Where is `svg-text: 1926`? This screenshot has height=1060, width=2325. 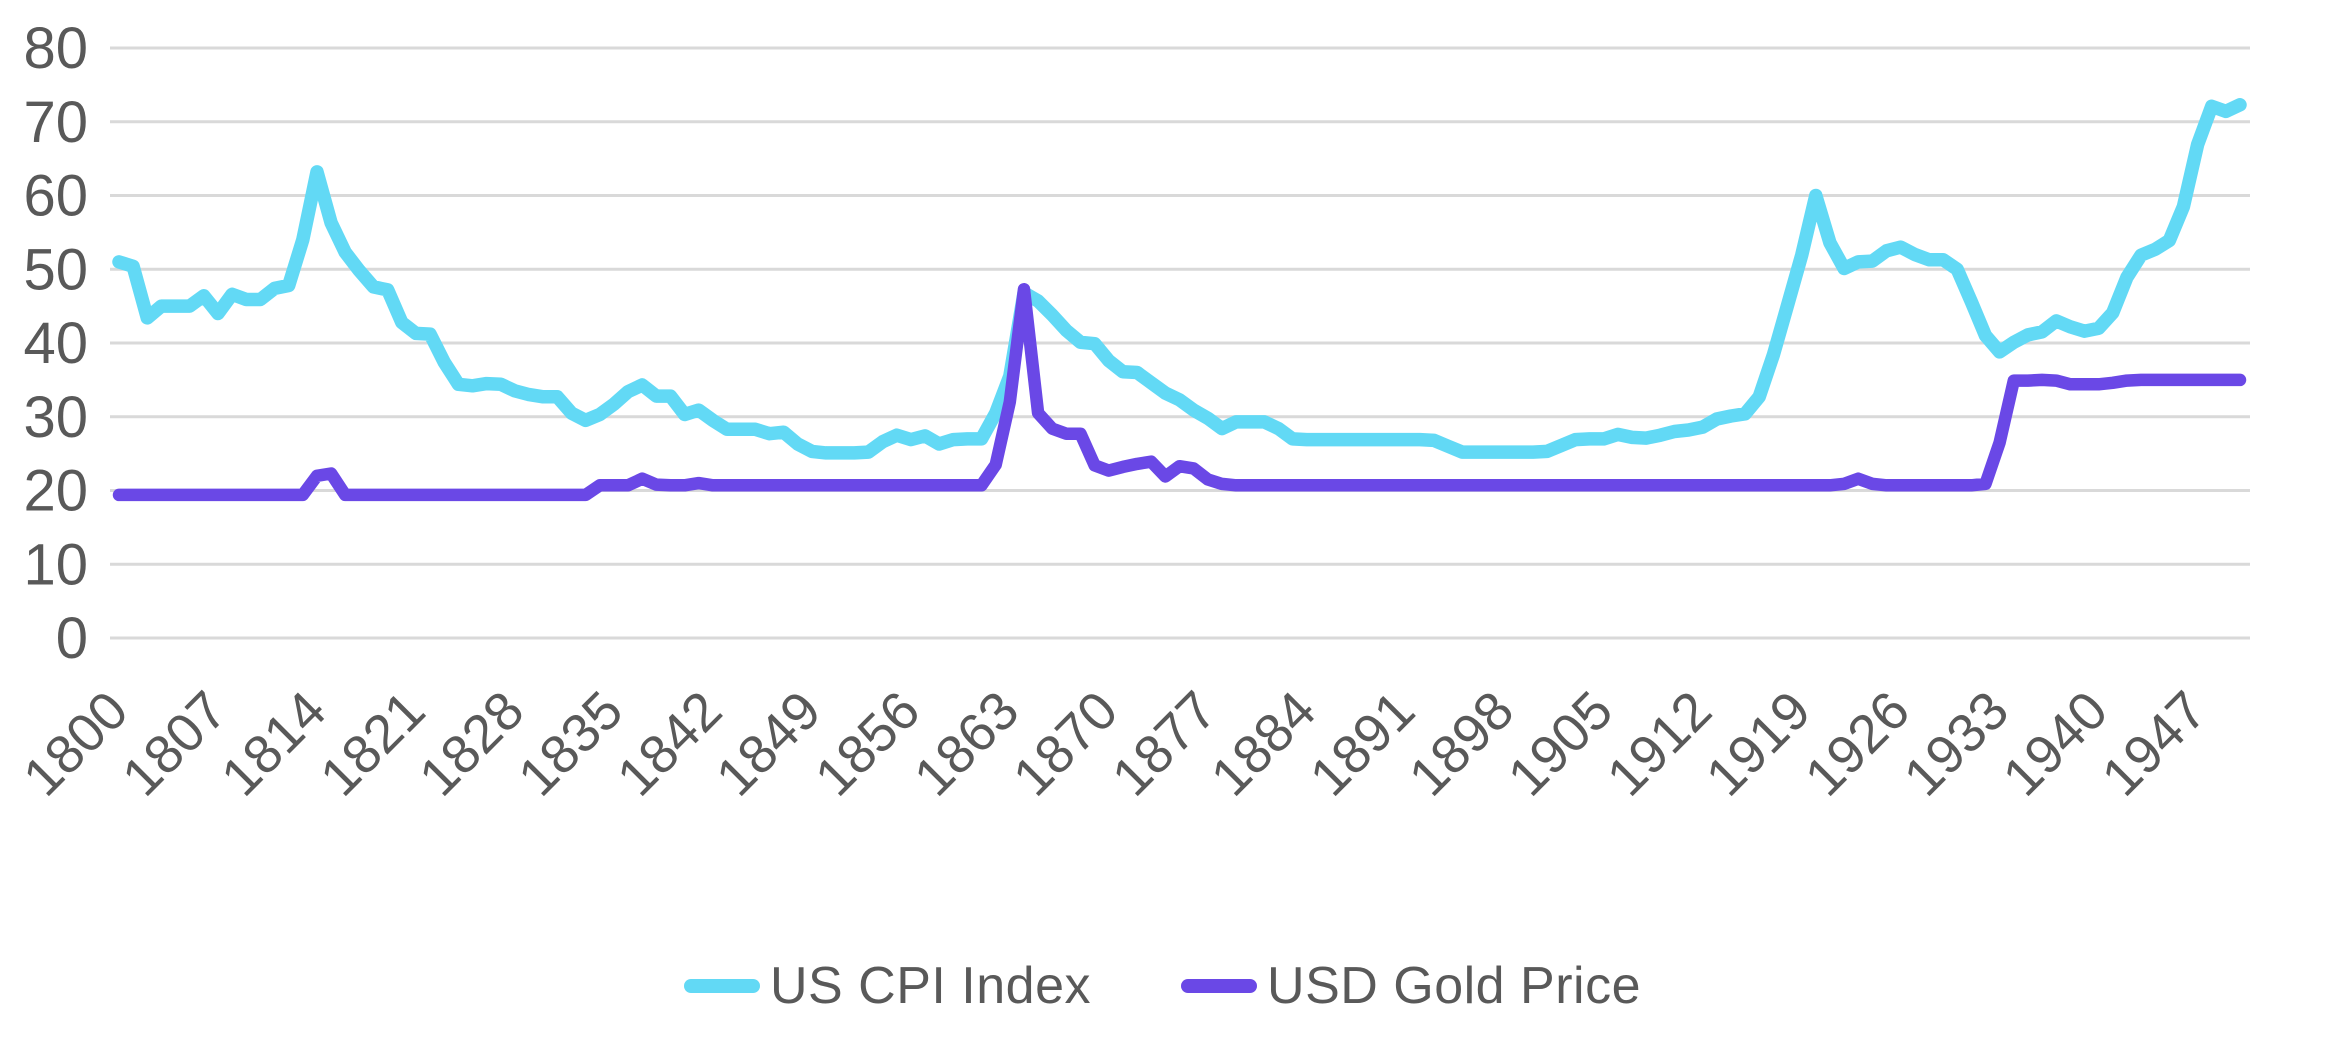 svg-text: 1926 is located at coordinates (1857, 743).